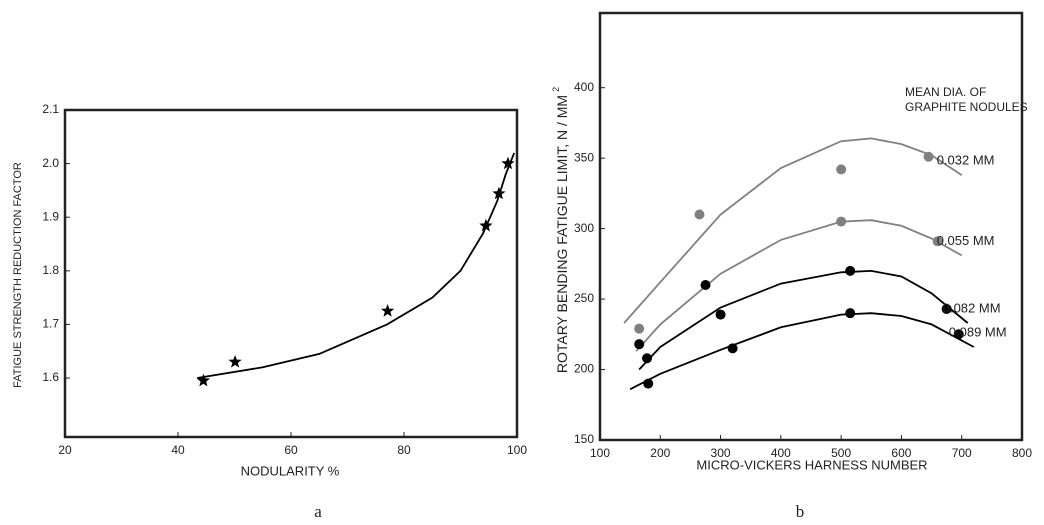 This screenshot has height=525, width=1044. Describe the element at coordinates (962, 453) in the screenshot. I see `x-tick-label: 700` at that location.